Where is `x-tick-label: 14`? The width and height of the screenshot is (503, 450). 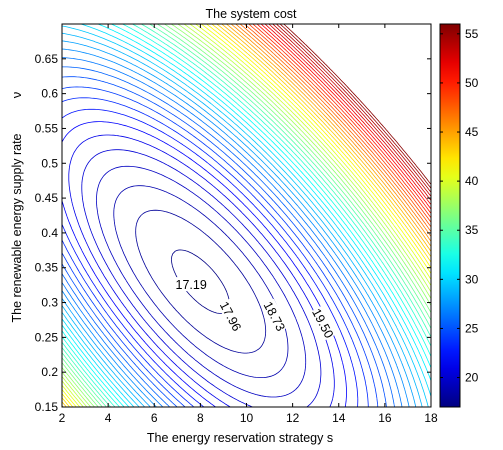 x-tick-label: 14 is located at coordinates (339, 418).